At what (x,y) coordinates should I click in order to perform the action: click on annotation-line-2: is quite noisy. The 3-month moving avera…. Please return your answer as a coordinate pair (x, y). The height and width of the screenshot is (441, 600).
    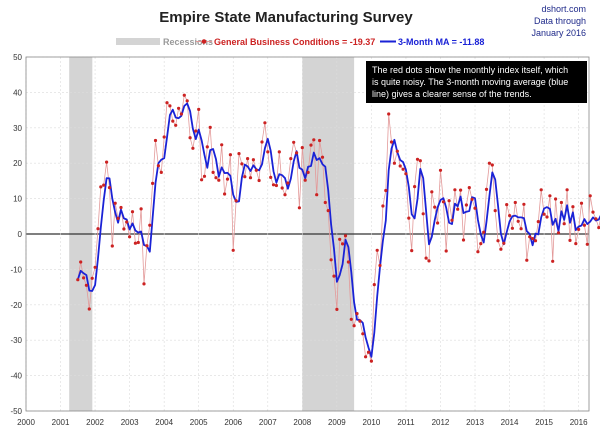
    Looking at the image, I should click on (470, 82).